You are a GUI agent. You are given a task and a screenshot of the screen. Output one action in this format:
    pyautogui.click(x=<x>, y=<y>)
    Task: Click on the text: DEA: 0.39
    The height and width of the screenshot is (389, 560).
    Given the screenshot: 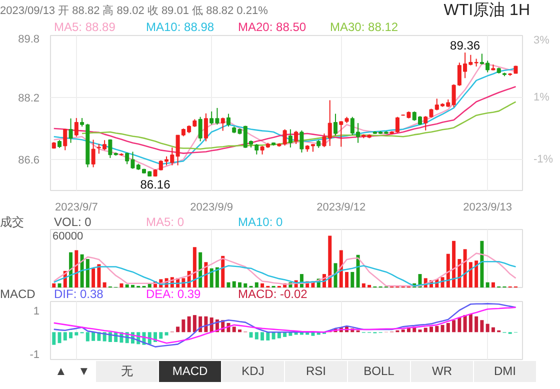 What is the action you would take?
    pyautogui.click(x=174, y=294)
    